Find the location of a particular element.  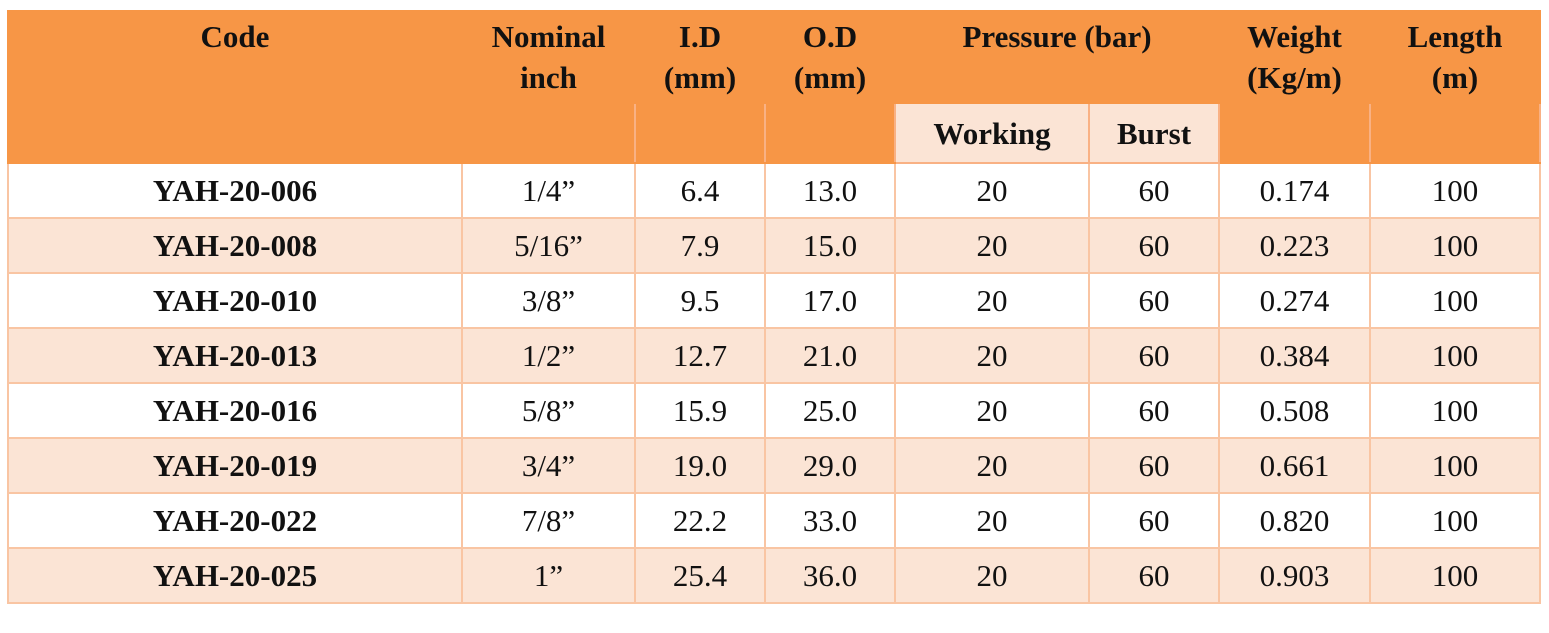

header-od: O.D (mm) is located at coordinates (830, 57).